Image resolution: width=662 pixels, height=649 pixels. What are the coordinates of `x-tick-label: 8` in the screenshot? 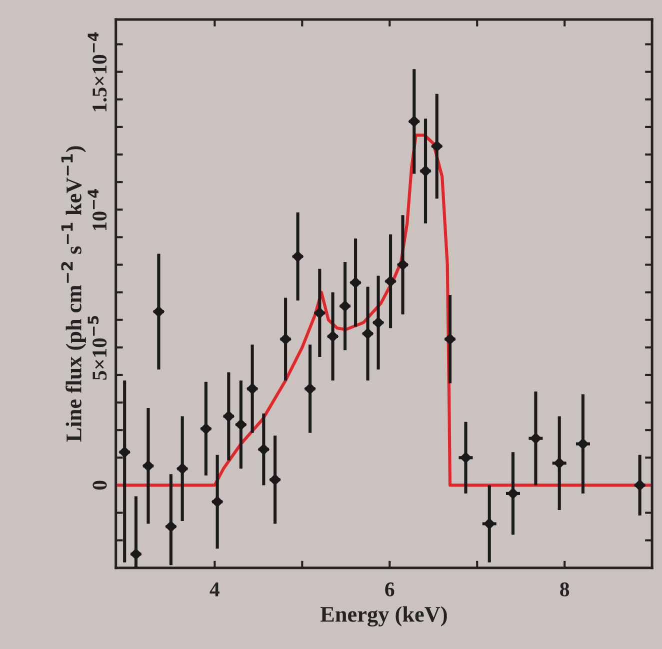 It's located at (565, 589).